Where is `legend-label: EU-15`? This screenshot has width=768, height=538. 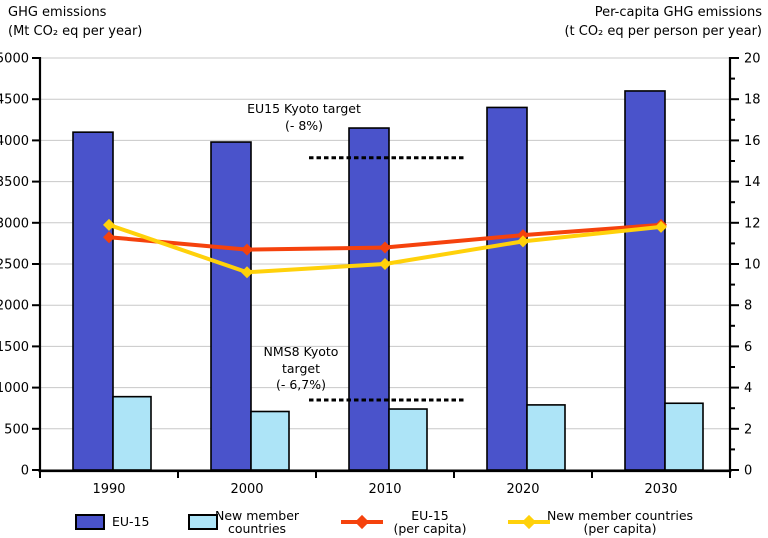 legend-label: EU-15 is located at coordinates (131, 521).